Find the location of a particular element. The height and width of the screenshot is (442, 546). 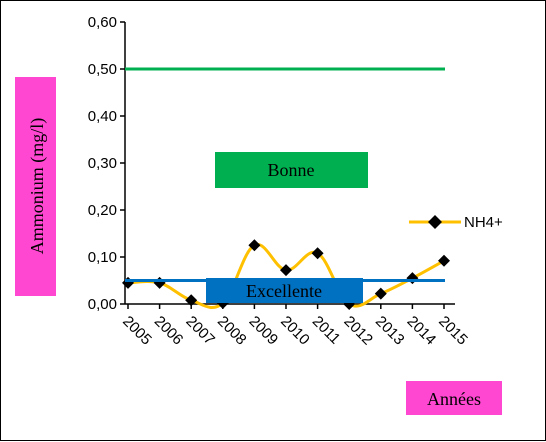

legend-label: NH4+ is located at coordinates (483, 222).